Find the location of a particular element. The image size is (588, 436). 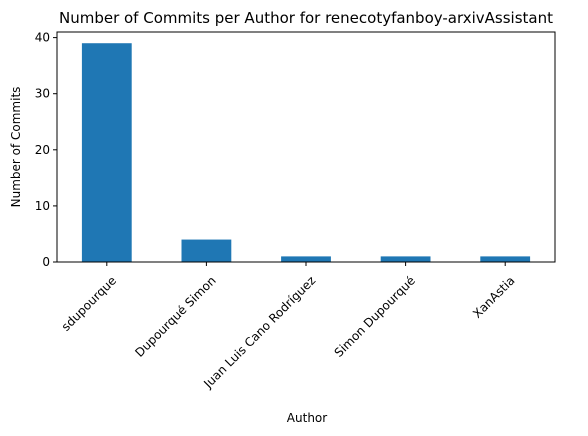

x-tick-label: Dupourqué Simon is located at coordinates (175, 316).